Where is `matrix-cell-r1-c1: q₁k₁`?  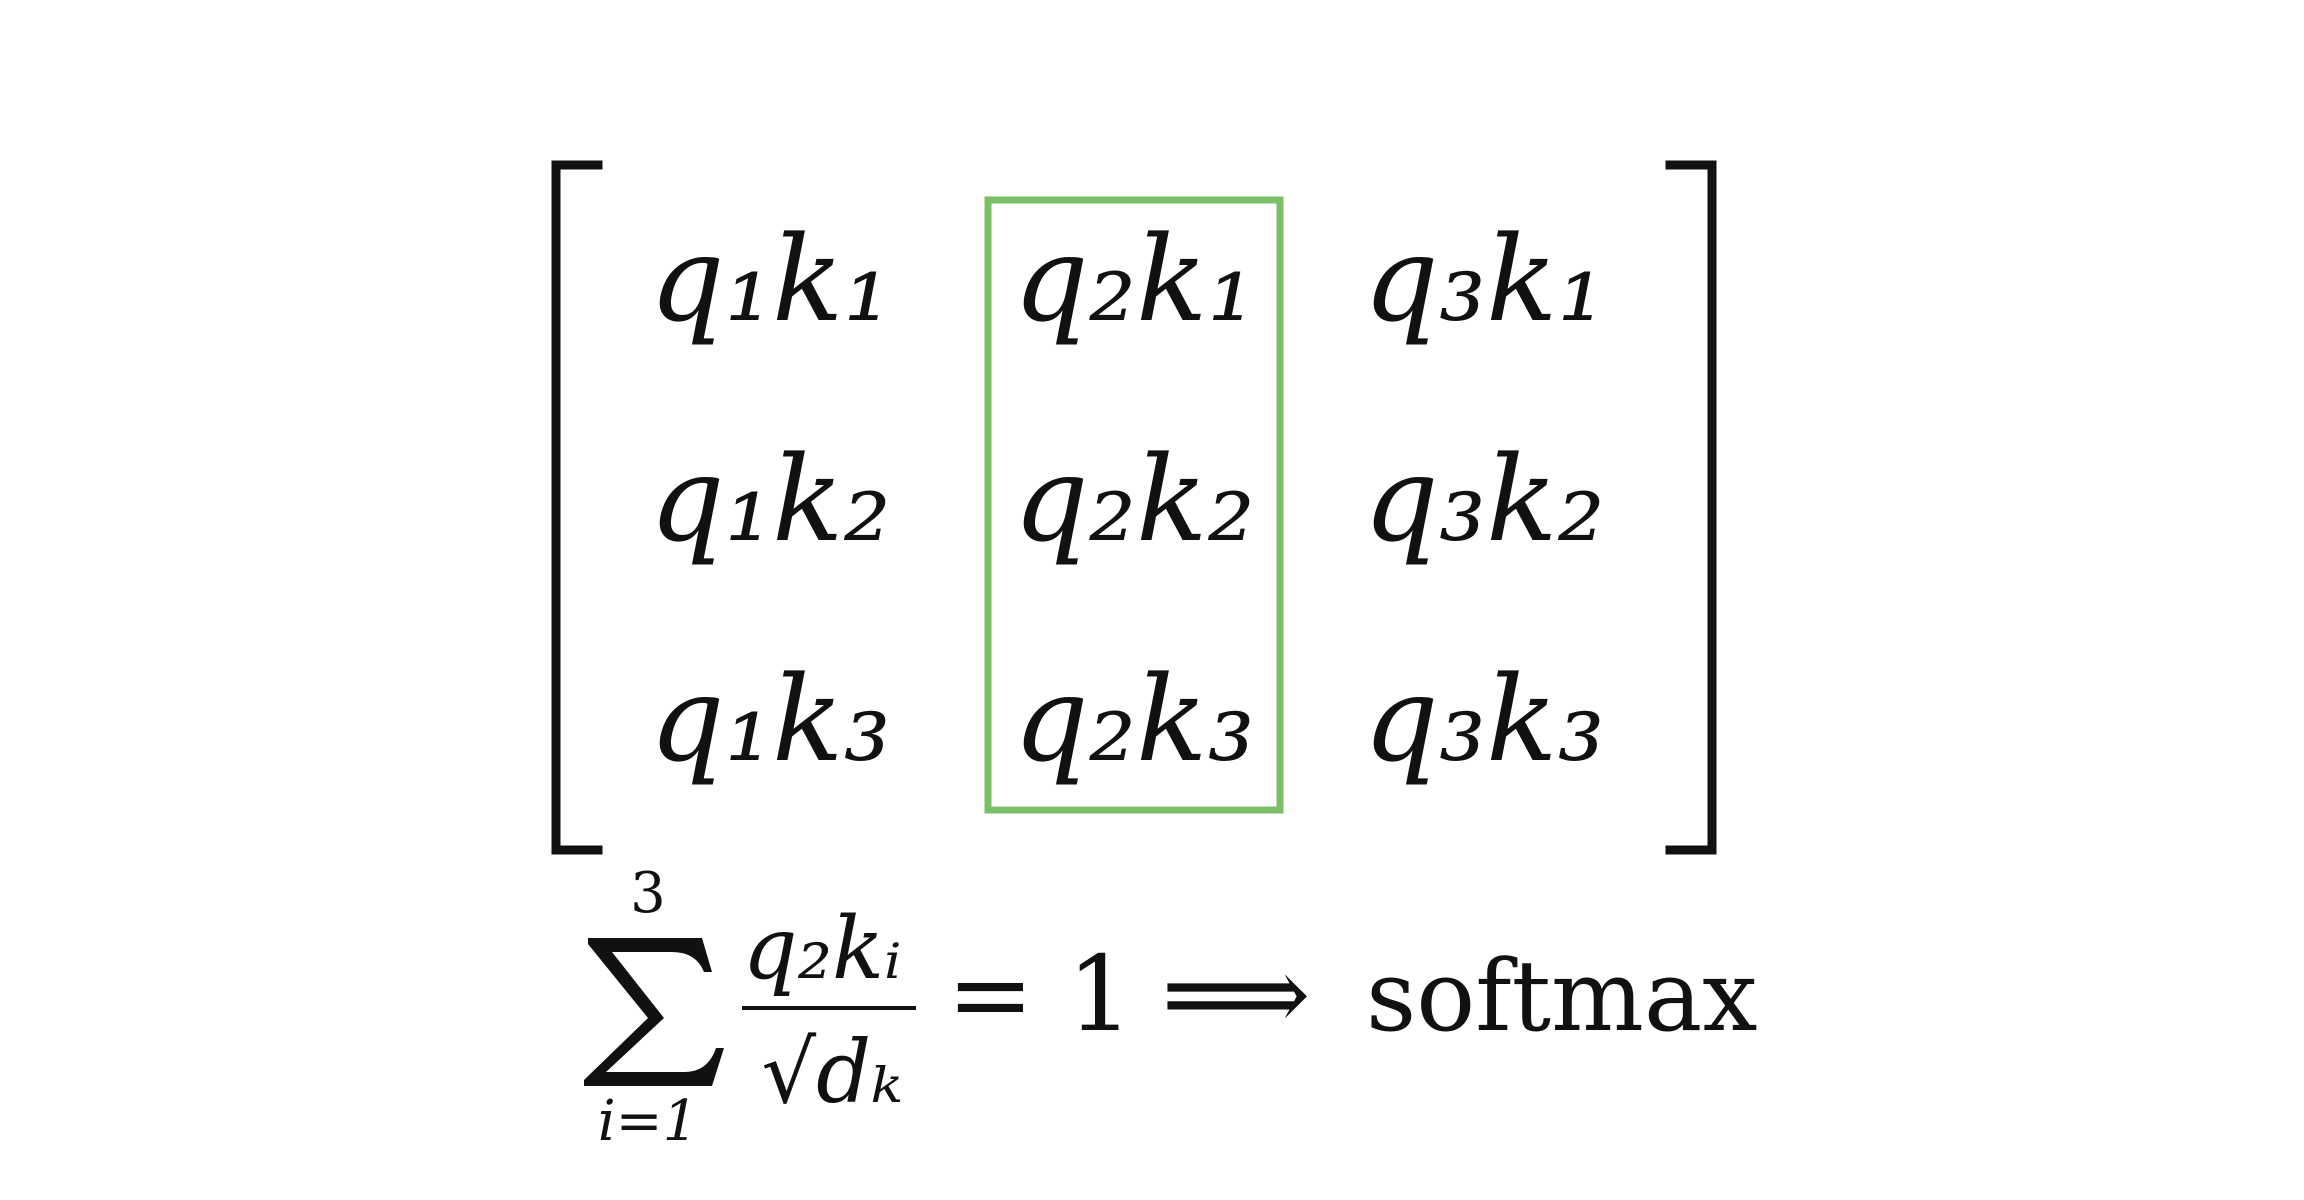
matrix-cell-r1-c1: q₁k₁ is located at coordinates (770, 279).